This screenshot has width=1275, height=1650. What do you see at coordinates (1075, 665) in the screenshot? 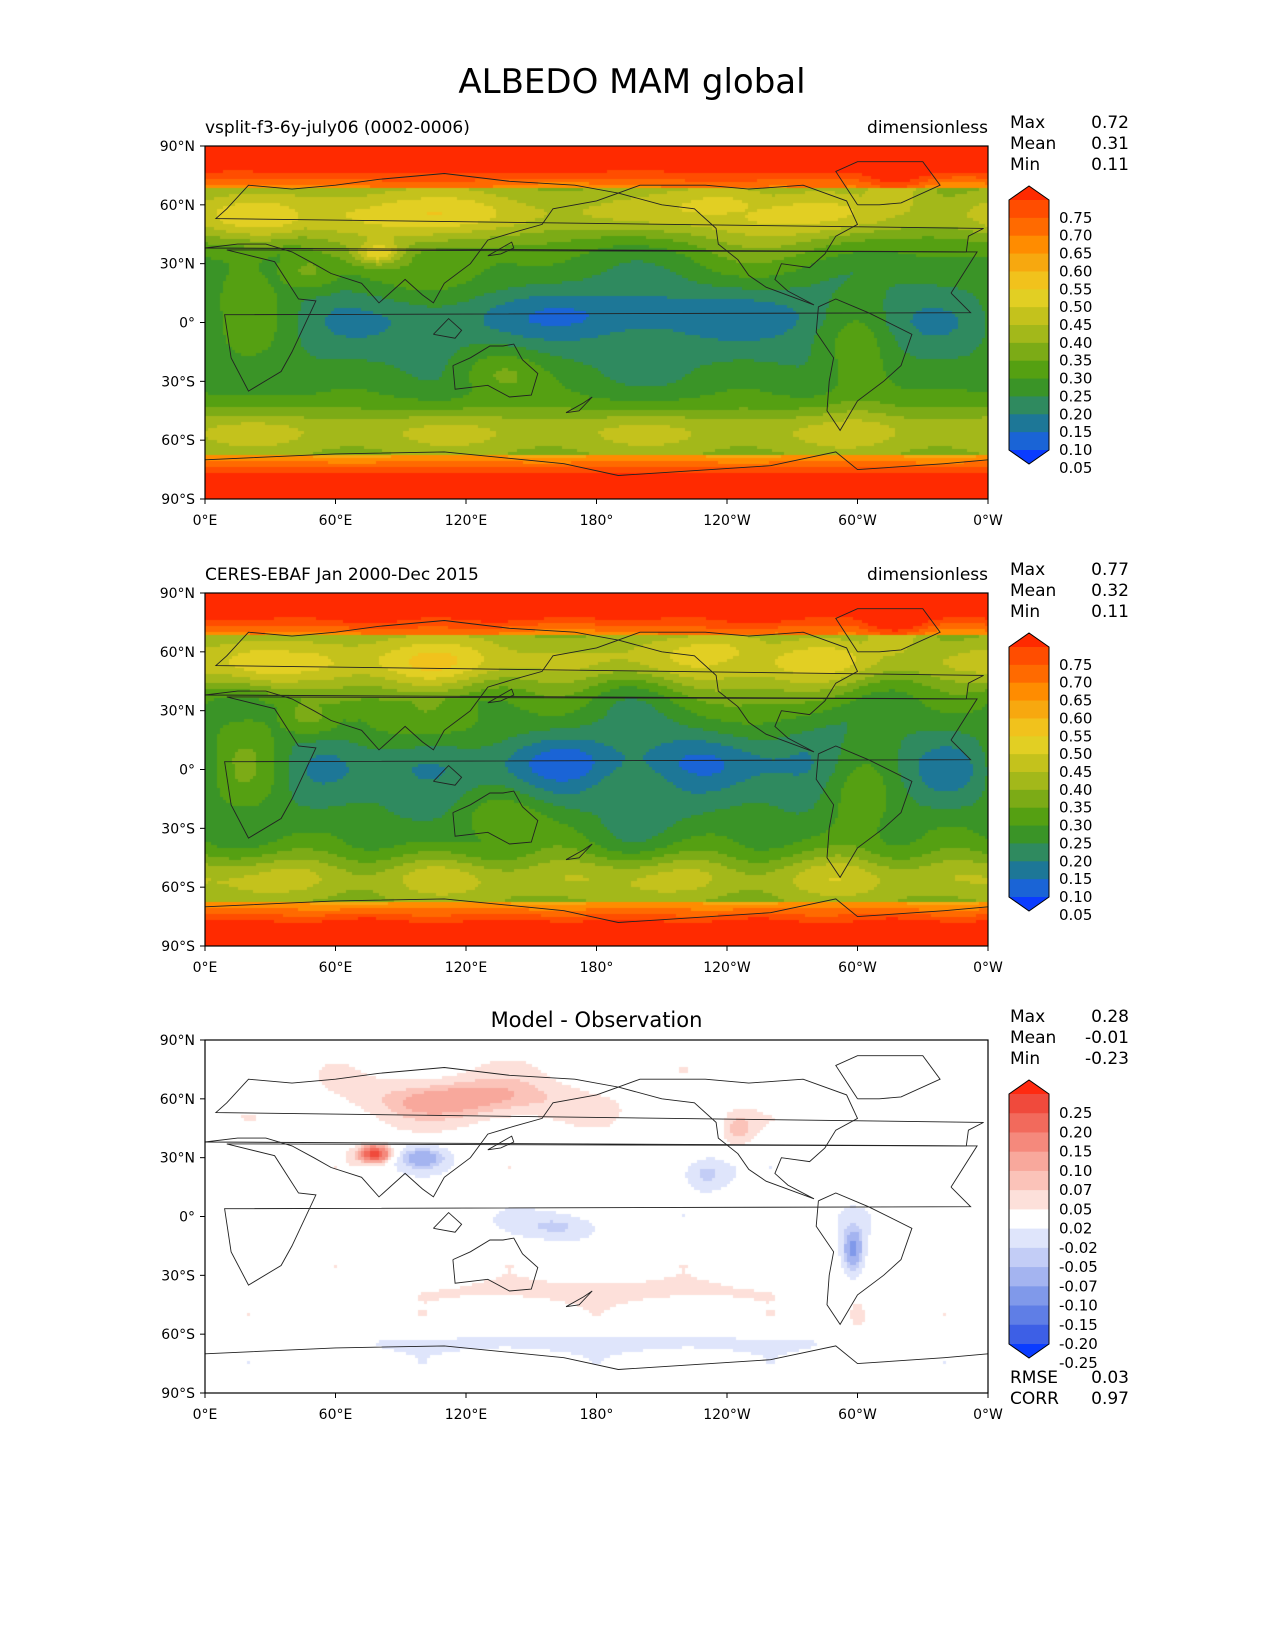
I see `colorbar-tick-label: 0.75` at bounding box center [1075, 665].